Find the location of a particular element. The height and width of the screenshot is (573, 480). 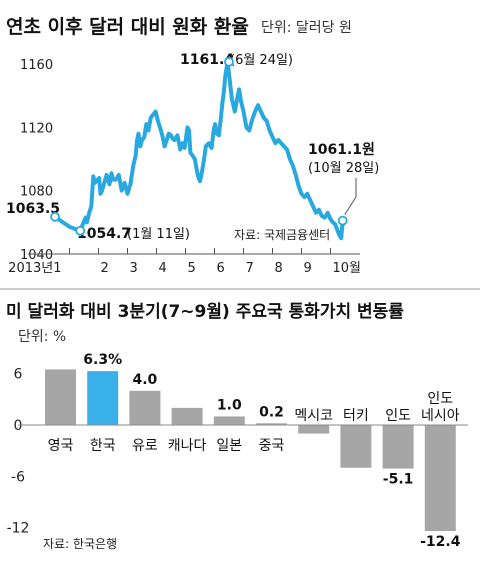

bar-category-label: 일본 is located at coordinates (229, 446).